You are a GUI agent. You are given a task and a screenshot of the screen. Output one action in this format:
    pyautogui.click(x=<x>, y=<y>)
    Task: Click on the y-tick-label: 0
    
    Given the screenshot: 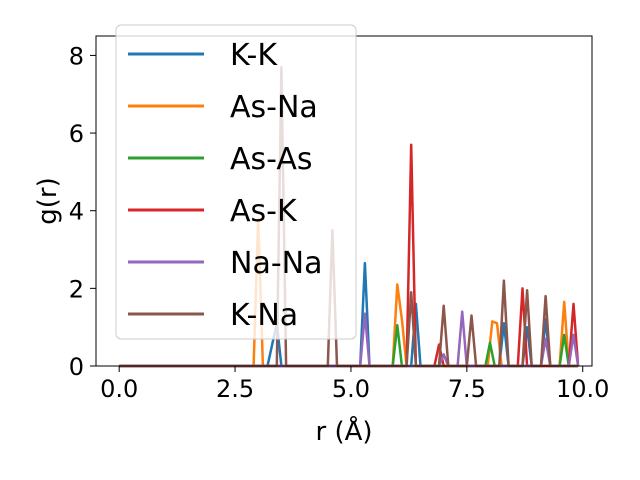 What is the action you would take?
    pyautogui.click(x=76, y=367)
    